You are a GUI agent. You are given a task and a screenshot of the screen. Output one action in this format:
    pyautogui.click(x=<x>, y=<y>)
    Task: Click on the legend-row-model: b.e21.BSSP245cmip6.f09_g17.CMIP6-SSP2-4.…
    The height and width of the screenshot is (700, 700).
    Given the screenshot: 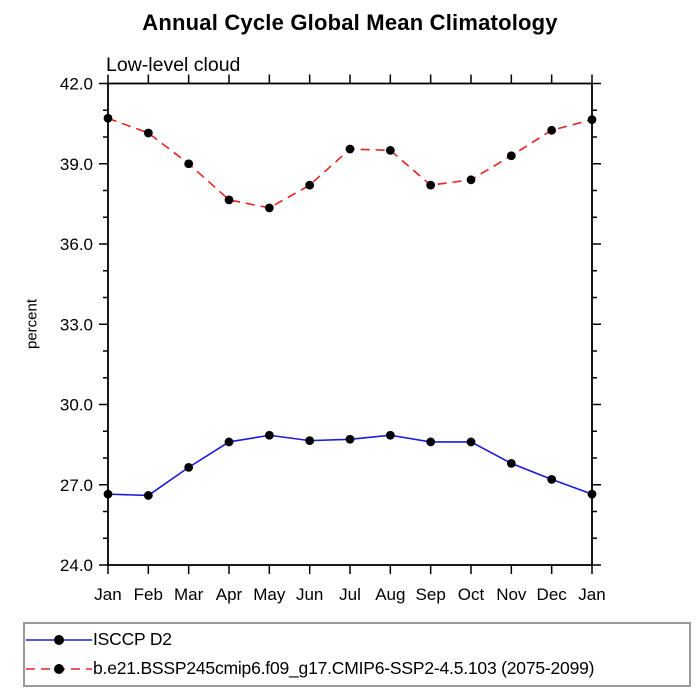 What is the action you would take?
    pyautogui.click(x=357, y=669)
    